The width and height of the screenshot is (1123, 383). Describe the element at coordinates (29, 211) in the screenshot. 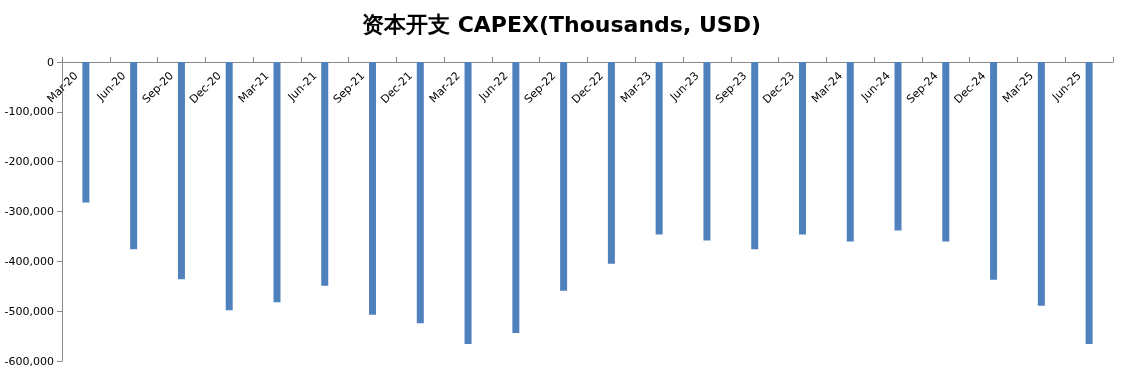

I see `y-tick-label: -300,000` at that location.